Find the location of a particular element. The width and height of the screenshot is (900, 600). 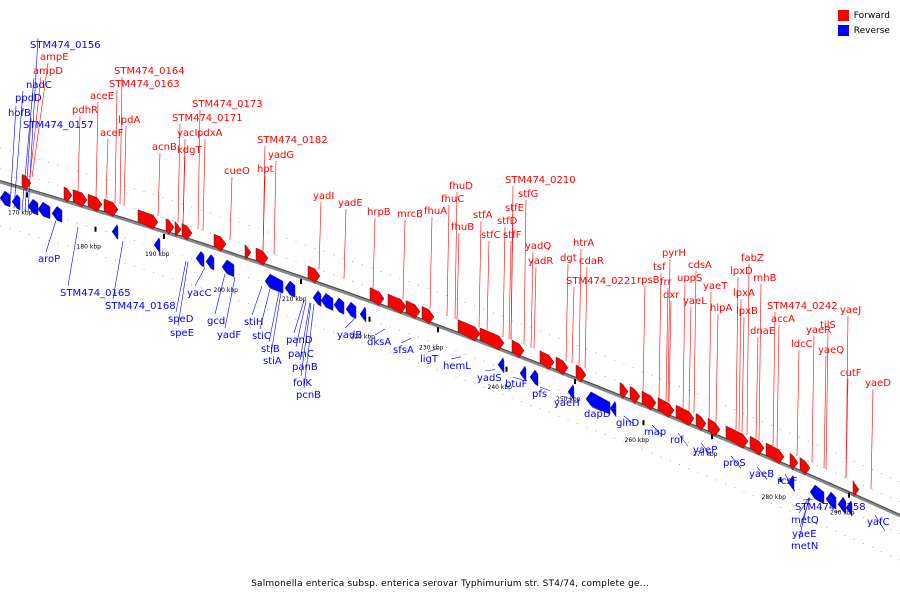

gene-label: gcd is located at coordinates (216, 321).